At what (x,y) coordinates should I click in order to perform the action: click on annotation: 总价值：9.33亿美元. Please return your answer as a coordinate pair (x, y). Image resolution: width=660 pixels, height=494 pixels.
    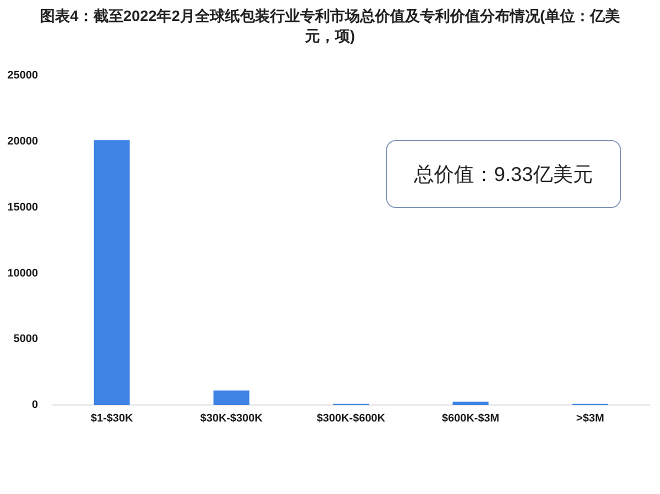
    Looking at the image, I should click on (503, 175).